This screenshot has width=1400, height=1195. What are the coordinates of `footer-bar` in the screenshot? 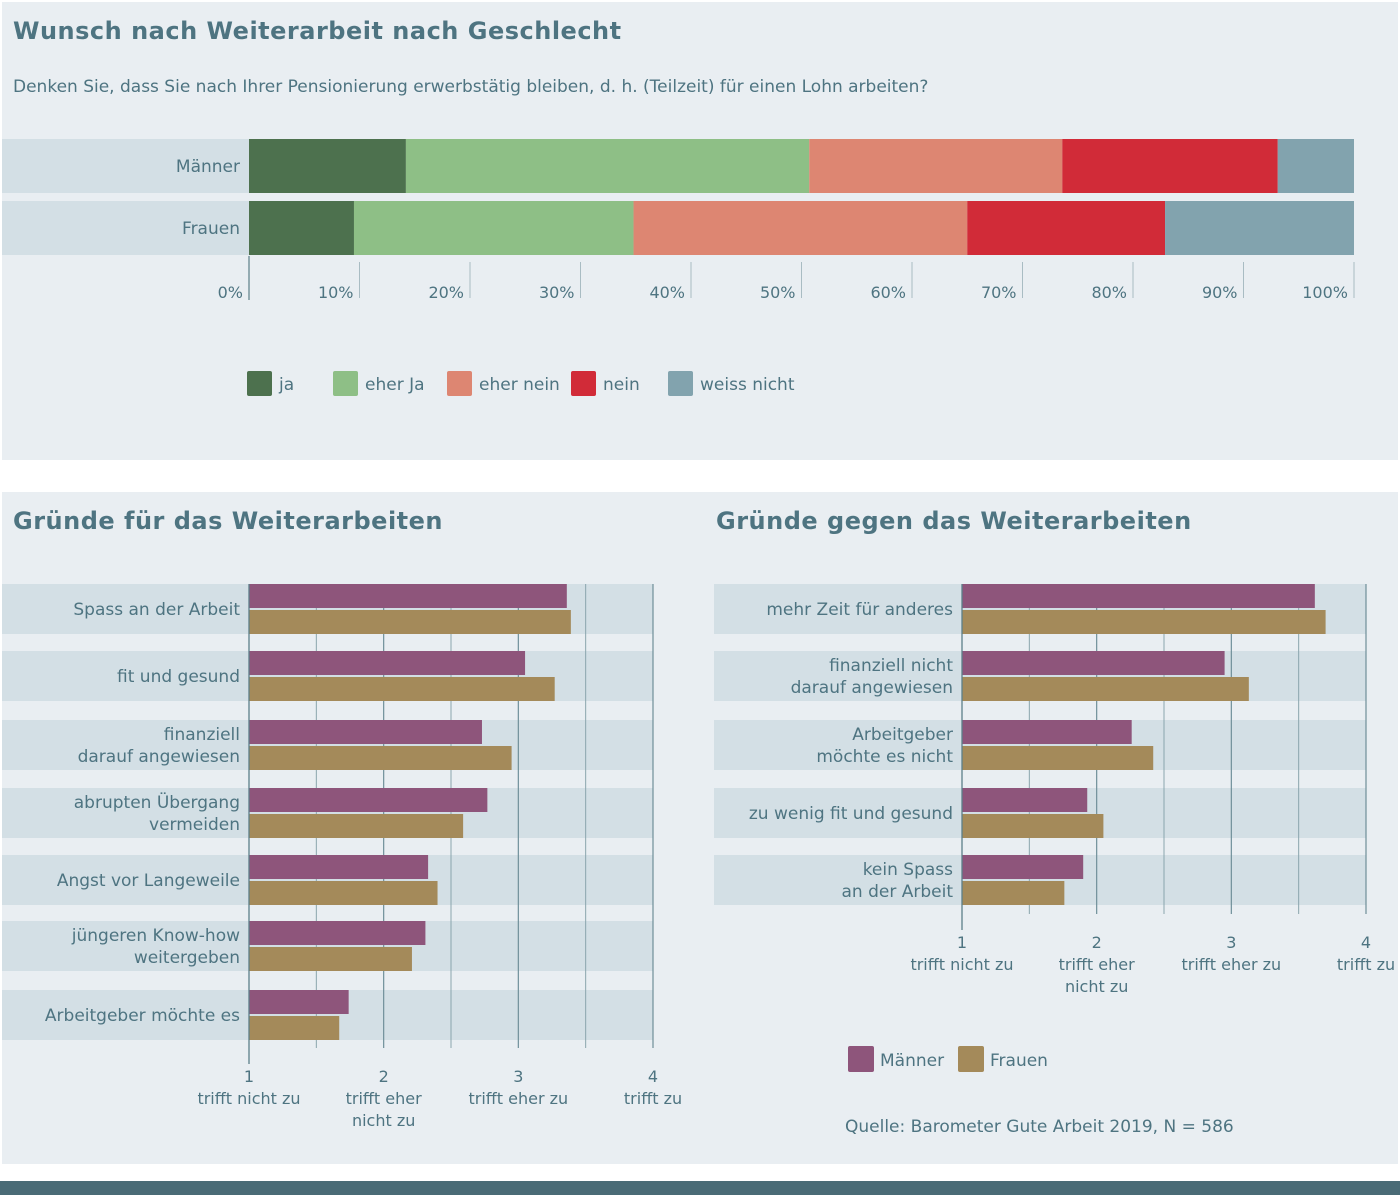 It's located at (700, 1188).